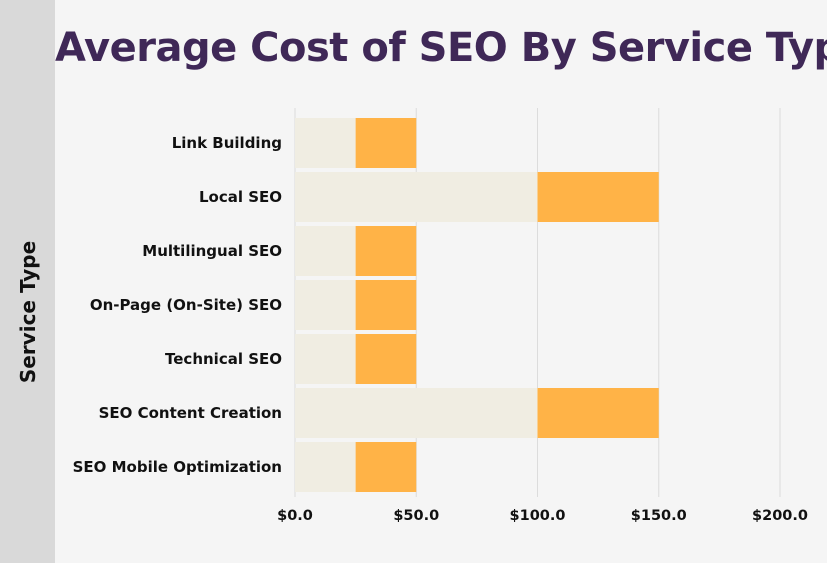 The width and height of the screenshot is (827, 563). What do you see at coordinates (538, 516) in the screenshot?
I see `x-tick-label: $100.0` at bounding box center [538, 516].